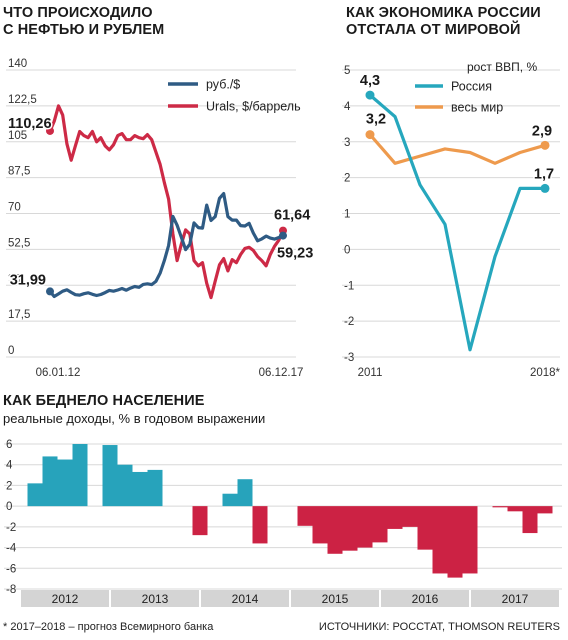 This screenshot has width=568, height=640. I want to click on world-gdp-line, so click(457, 149).